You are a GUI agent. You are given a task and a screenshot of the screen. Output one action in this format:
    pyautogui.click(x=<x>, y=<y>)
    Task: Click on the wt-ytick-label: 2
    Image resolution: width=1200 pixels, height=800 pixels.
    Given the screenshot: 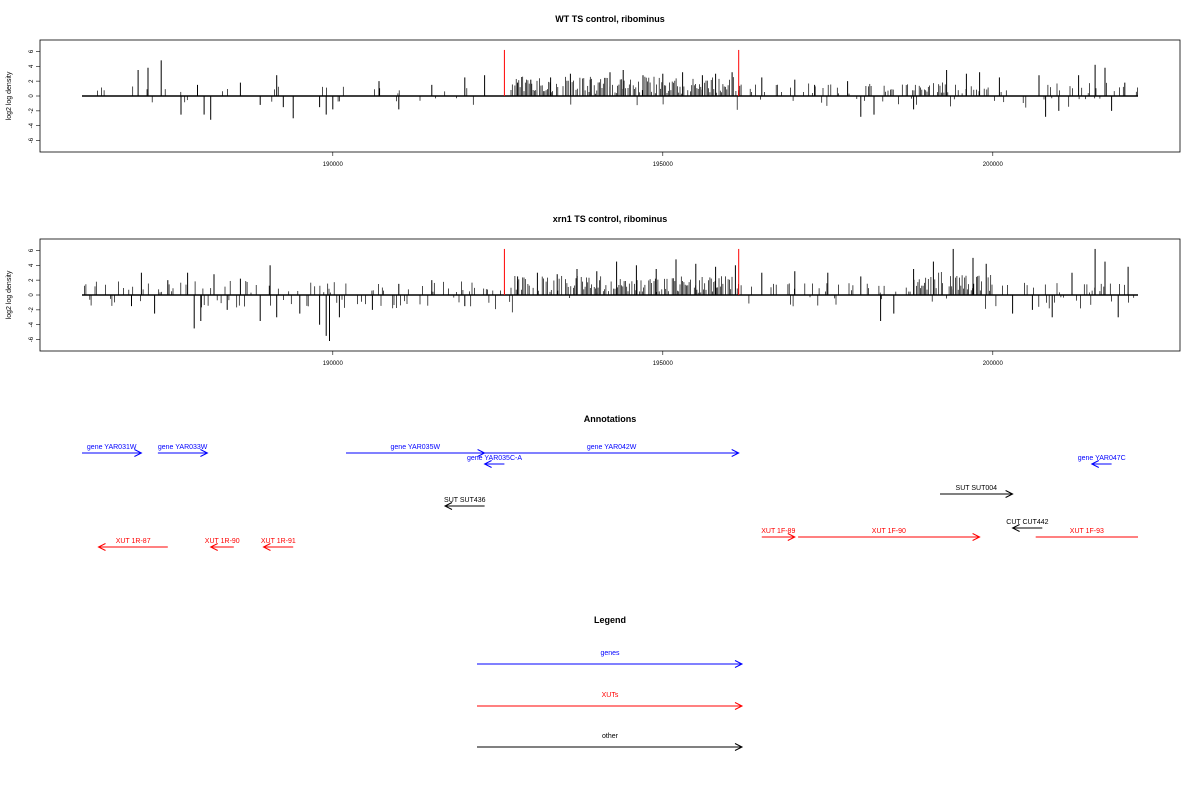 What is the action you would take?
    pyautogui.click(x=32, y=81)
    